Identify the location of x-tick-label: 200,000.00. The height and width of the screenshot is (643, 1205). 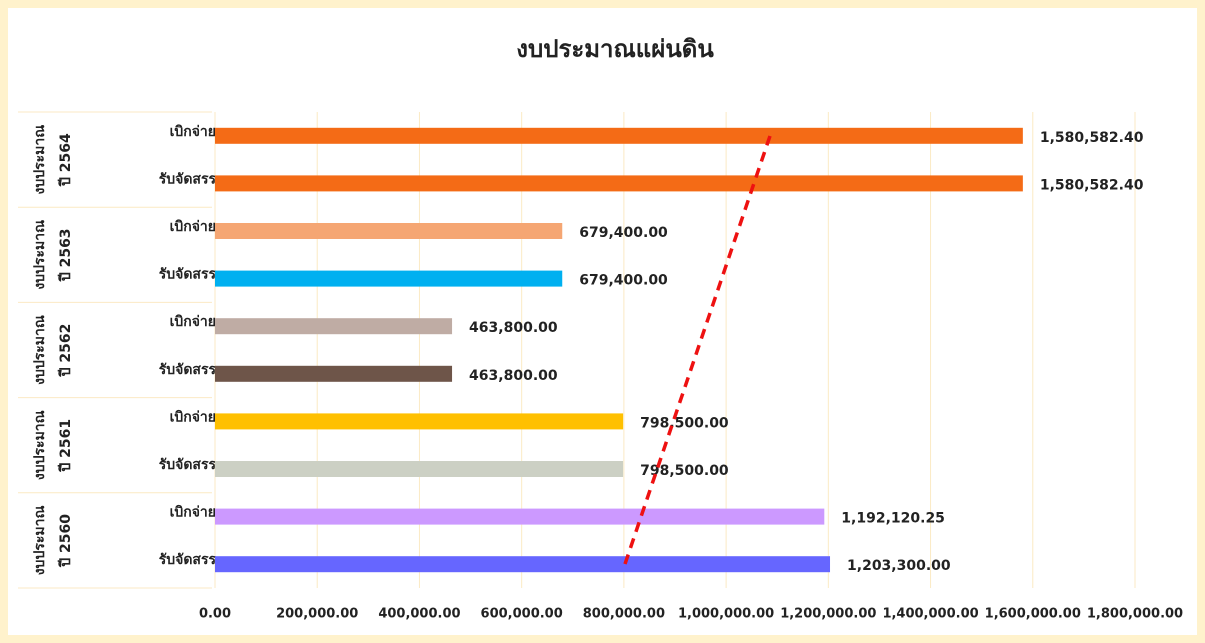
(317, 614).